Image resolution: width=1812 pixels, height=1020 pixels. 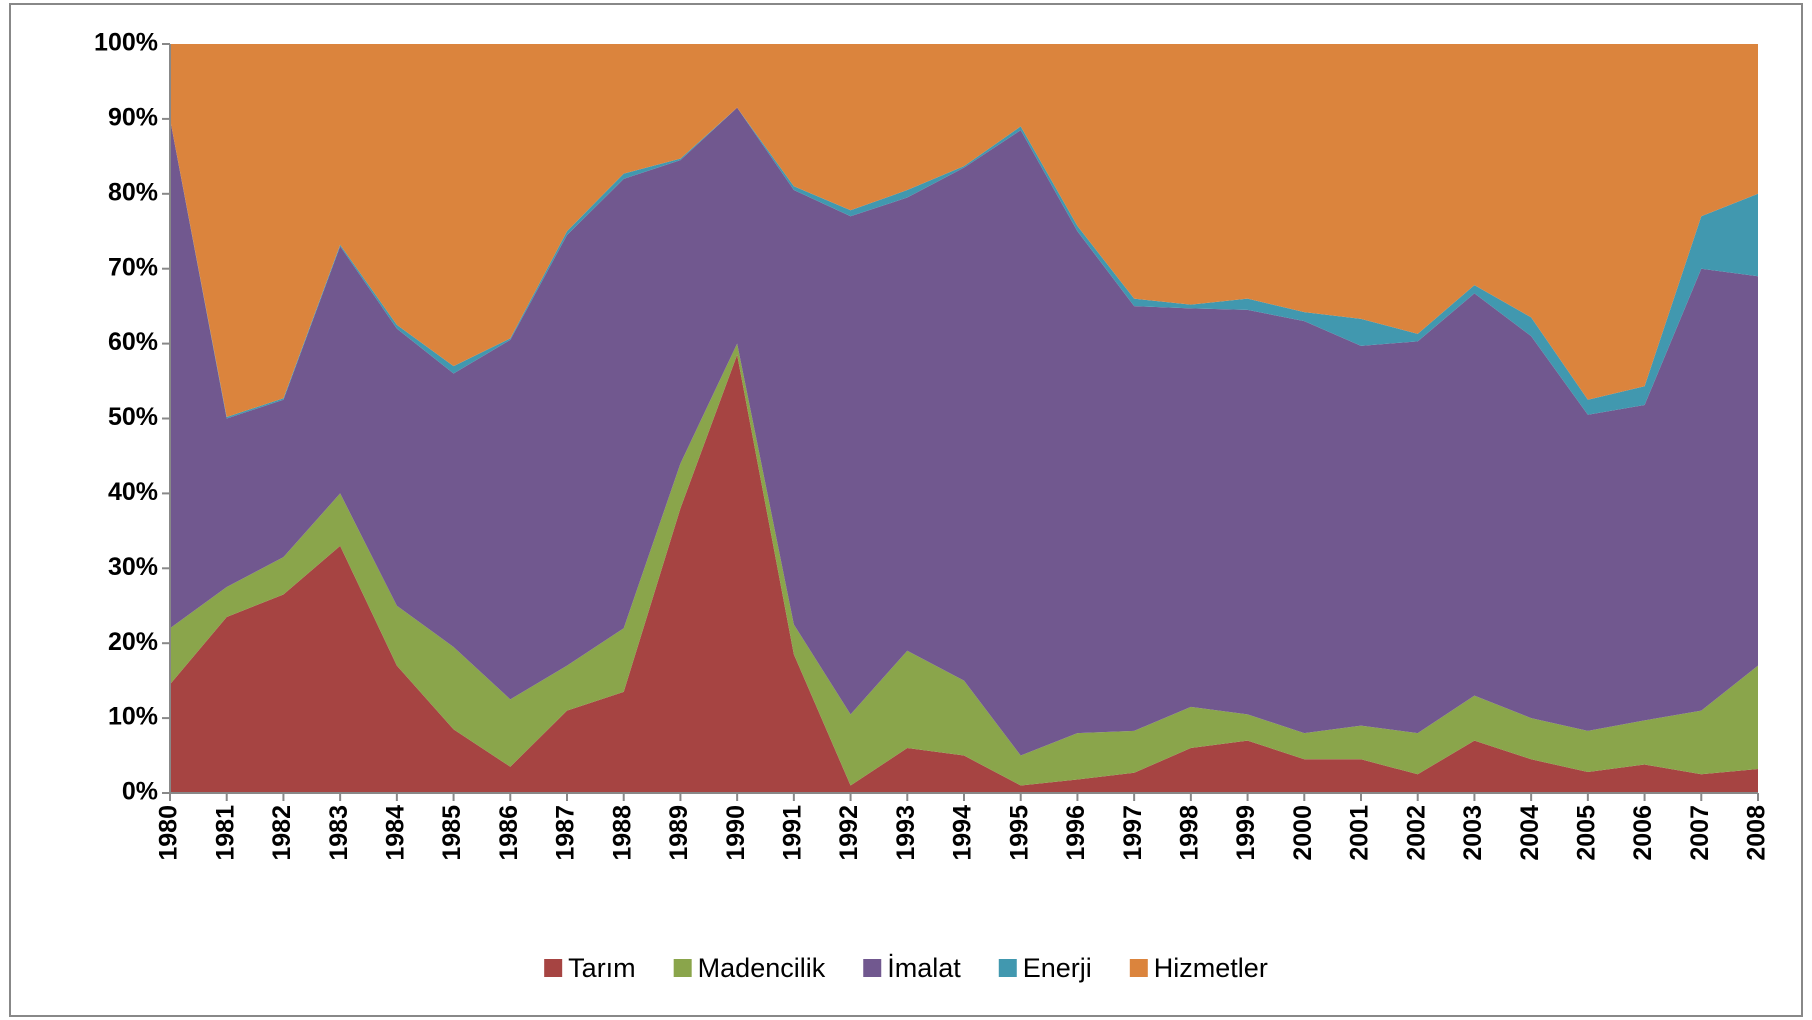 I want to click on y-tick-label: 90%, so click(x=133, y=118).